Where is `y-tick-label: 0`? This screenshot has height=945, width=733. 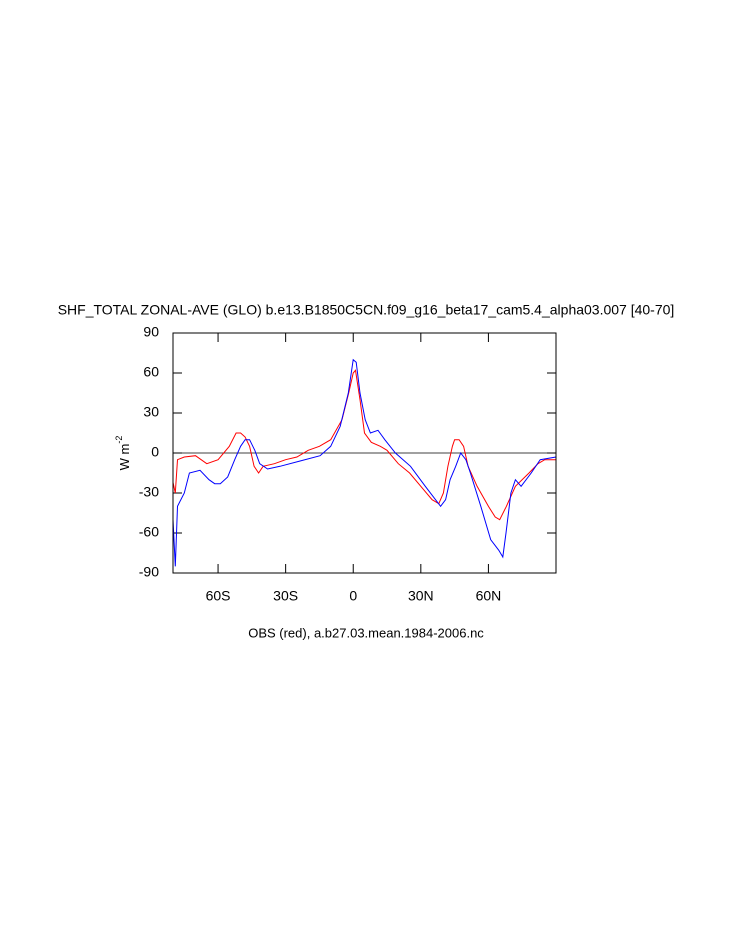 y-tick-label: 0 is located at coordinates (155, 452).